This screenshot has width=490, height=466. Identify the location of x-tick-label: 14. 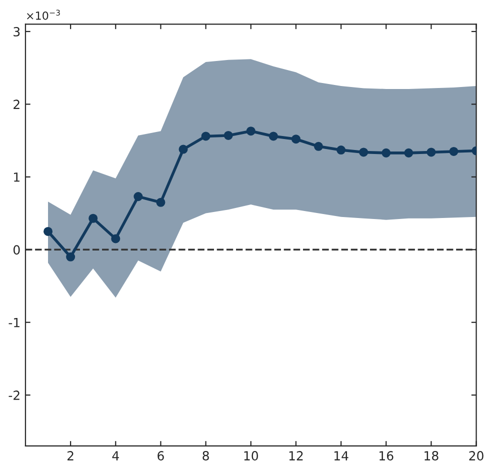
(341, 455).